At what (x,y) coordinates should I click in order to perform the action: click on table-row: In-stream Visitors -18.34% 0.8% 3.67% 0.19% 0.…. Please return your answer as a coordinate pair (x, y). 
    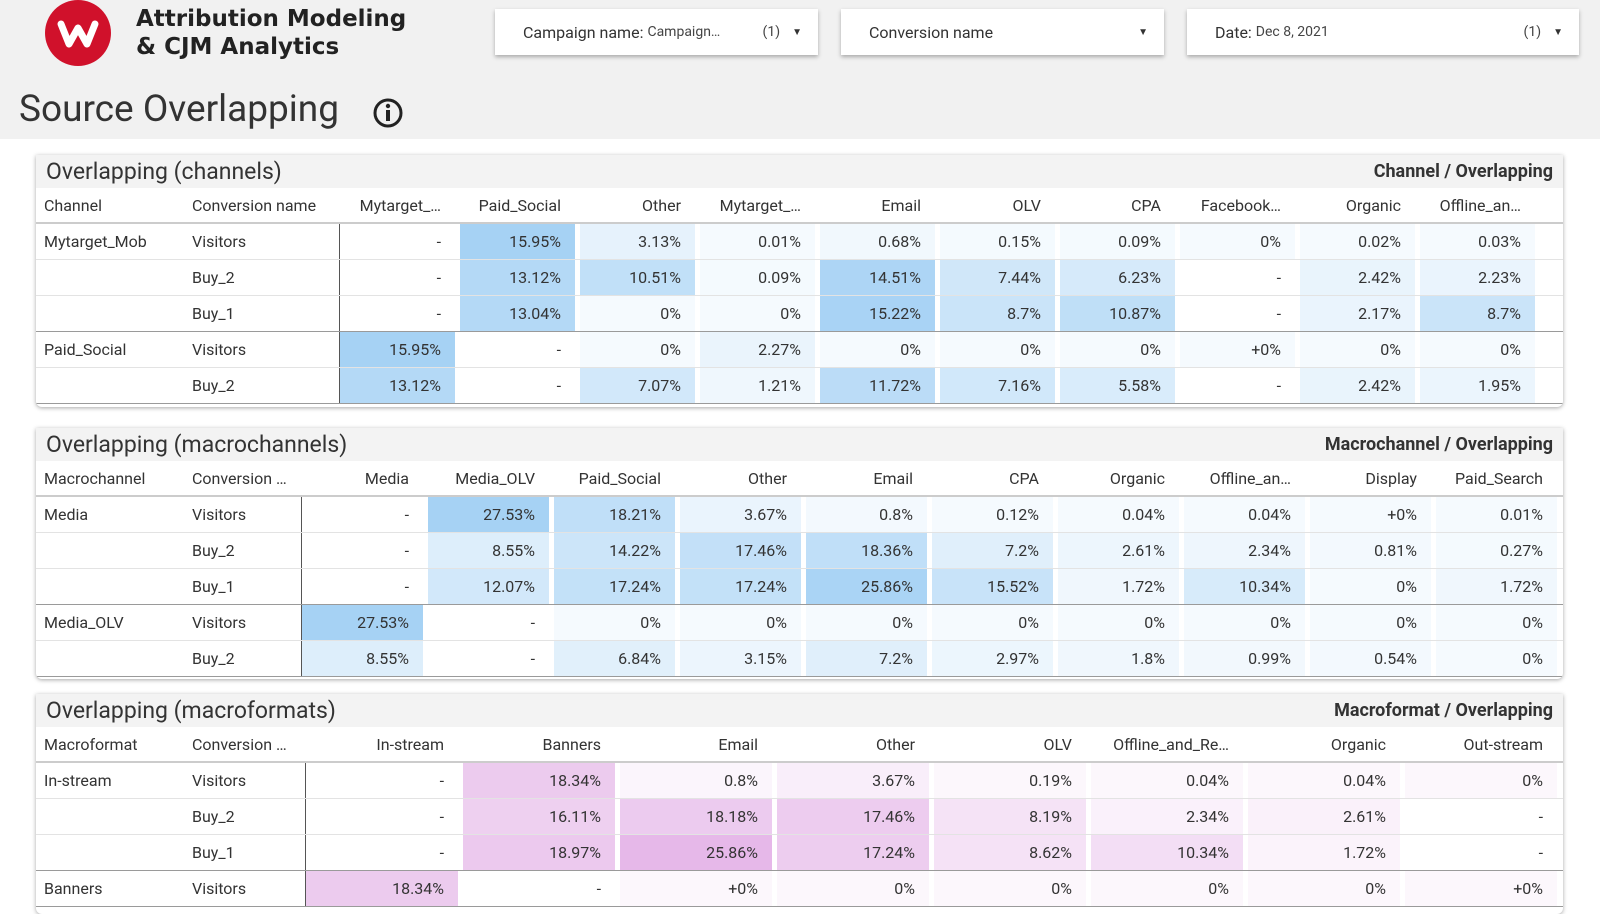
    Looking at the image, I should click on (799, 781).